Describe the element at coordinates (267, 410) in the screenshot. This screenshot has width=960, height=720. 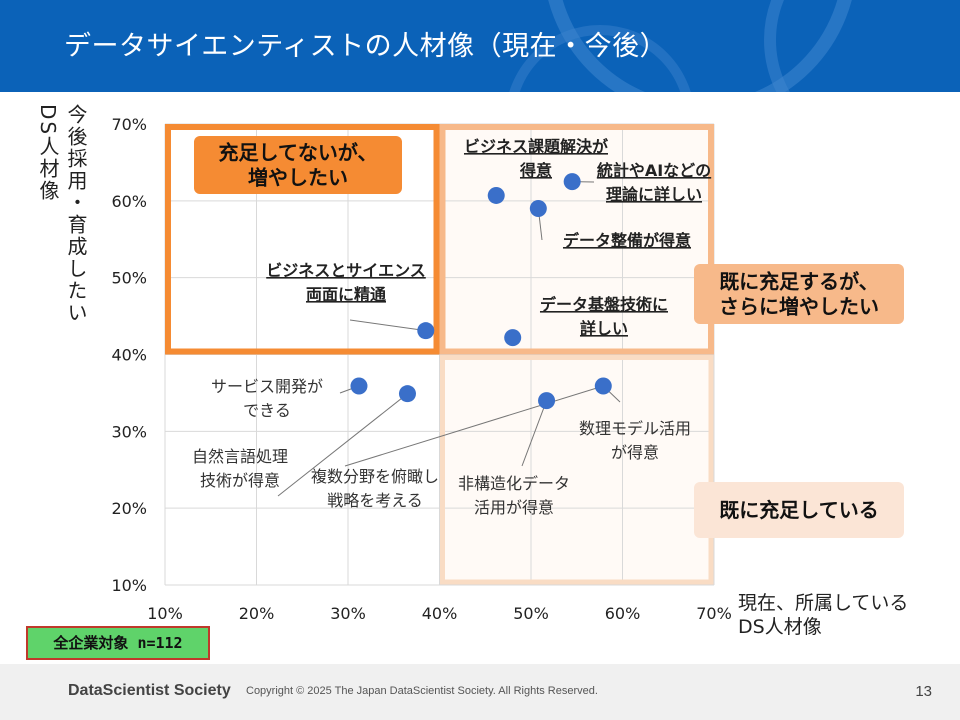
I see `data-point-label: できる` at that location.